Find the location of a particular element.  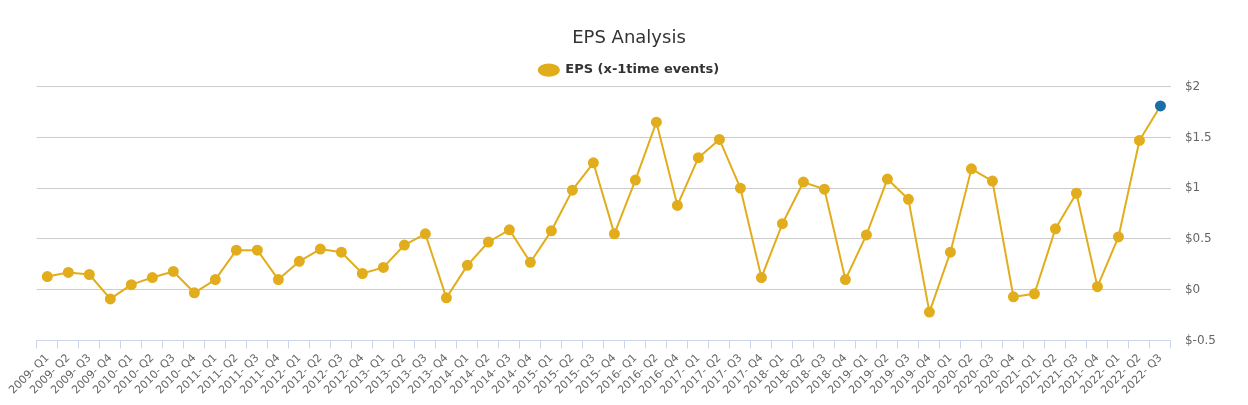

y-tick-label: $0 is located at coordinates (1192, 288).